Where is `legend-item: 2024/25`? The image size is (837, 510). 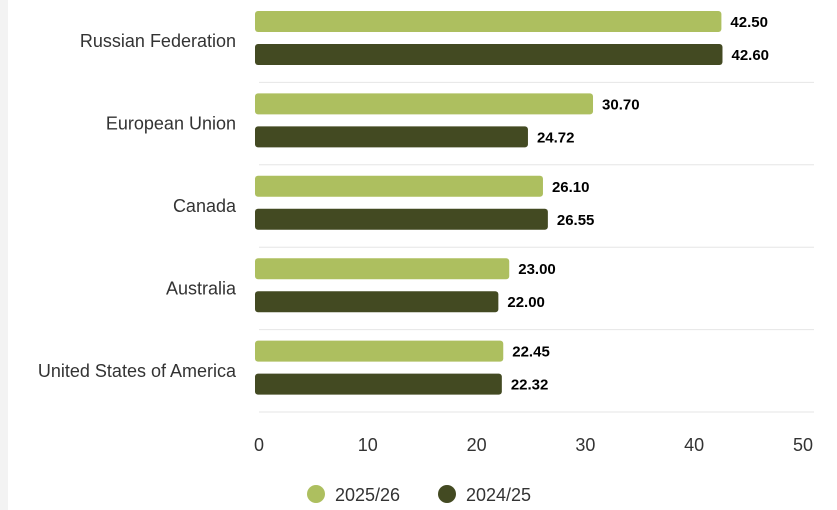
legend-item: 2024/25 is located at coordinates (484, 495).